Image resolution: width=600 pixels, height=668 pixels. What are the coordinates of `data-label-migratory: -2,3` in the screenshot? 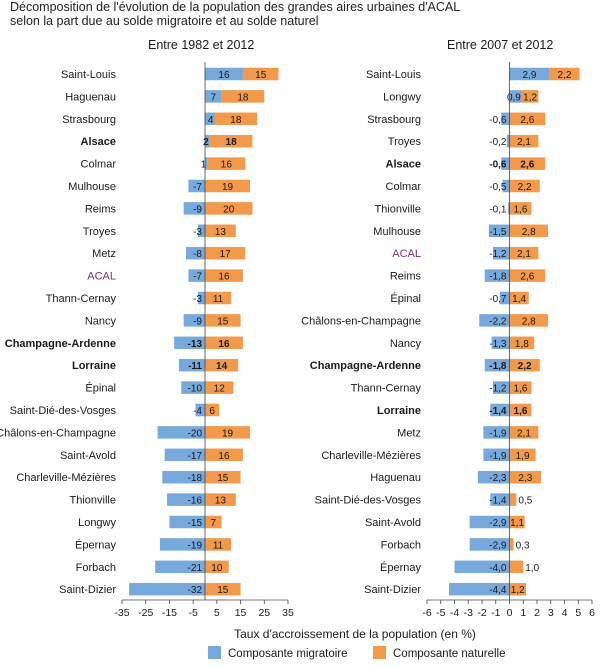 It's located at (498, 478).